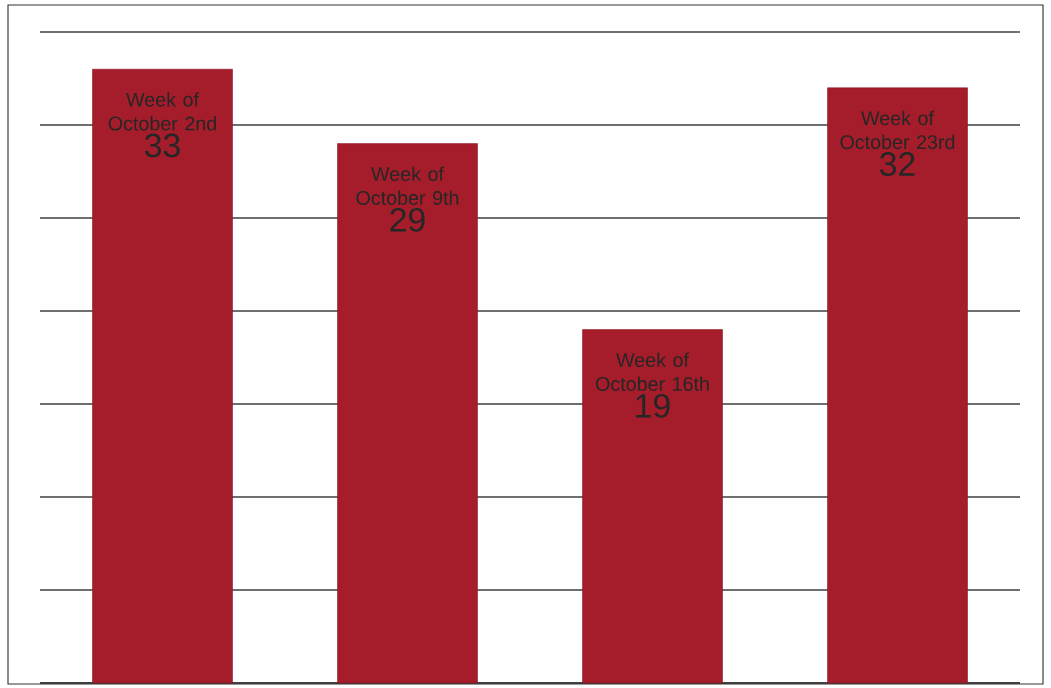  What do you see at coordinates (407, 220) in the screenshot?
I see `data-label: 29` at bounding box center [407, 220].